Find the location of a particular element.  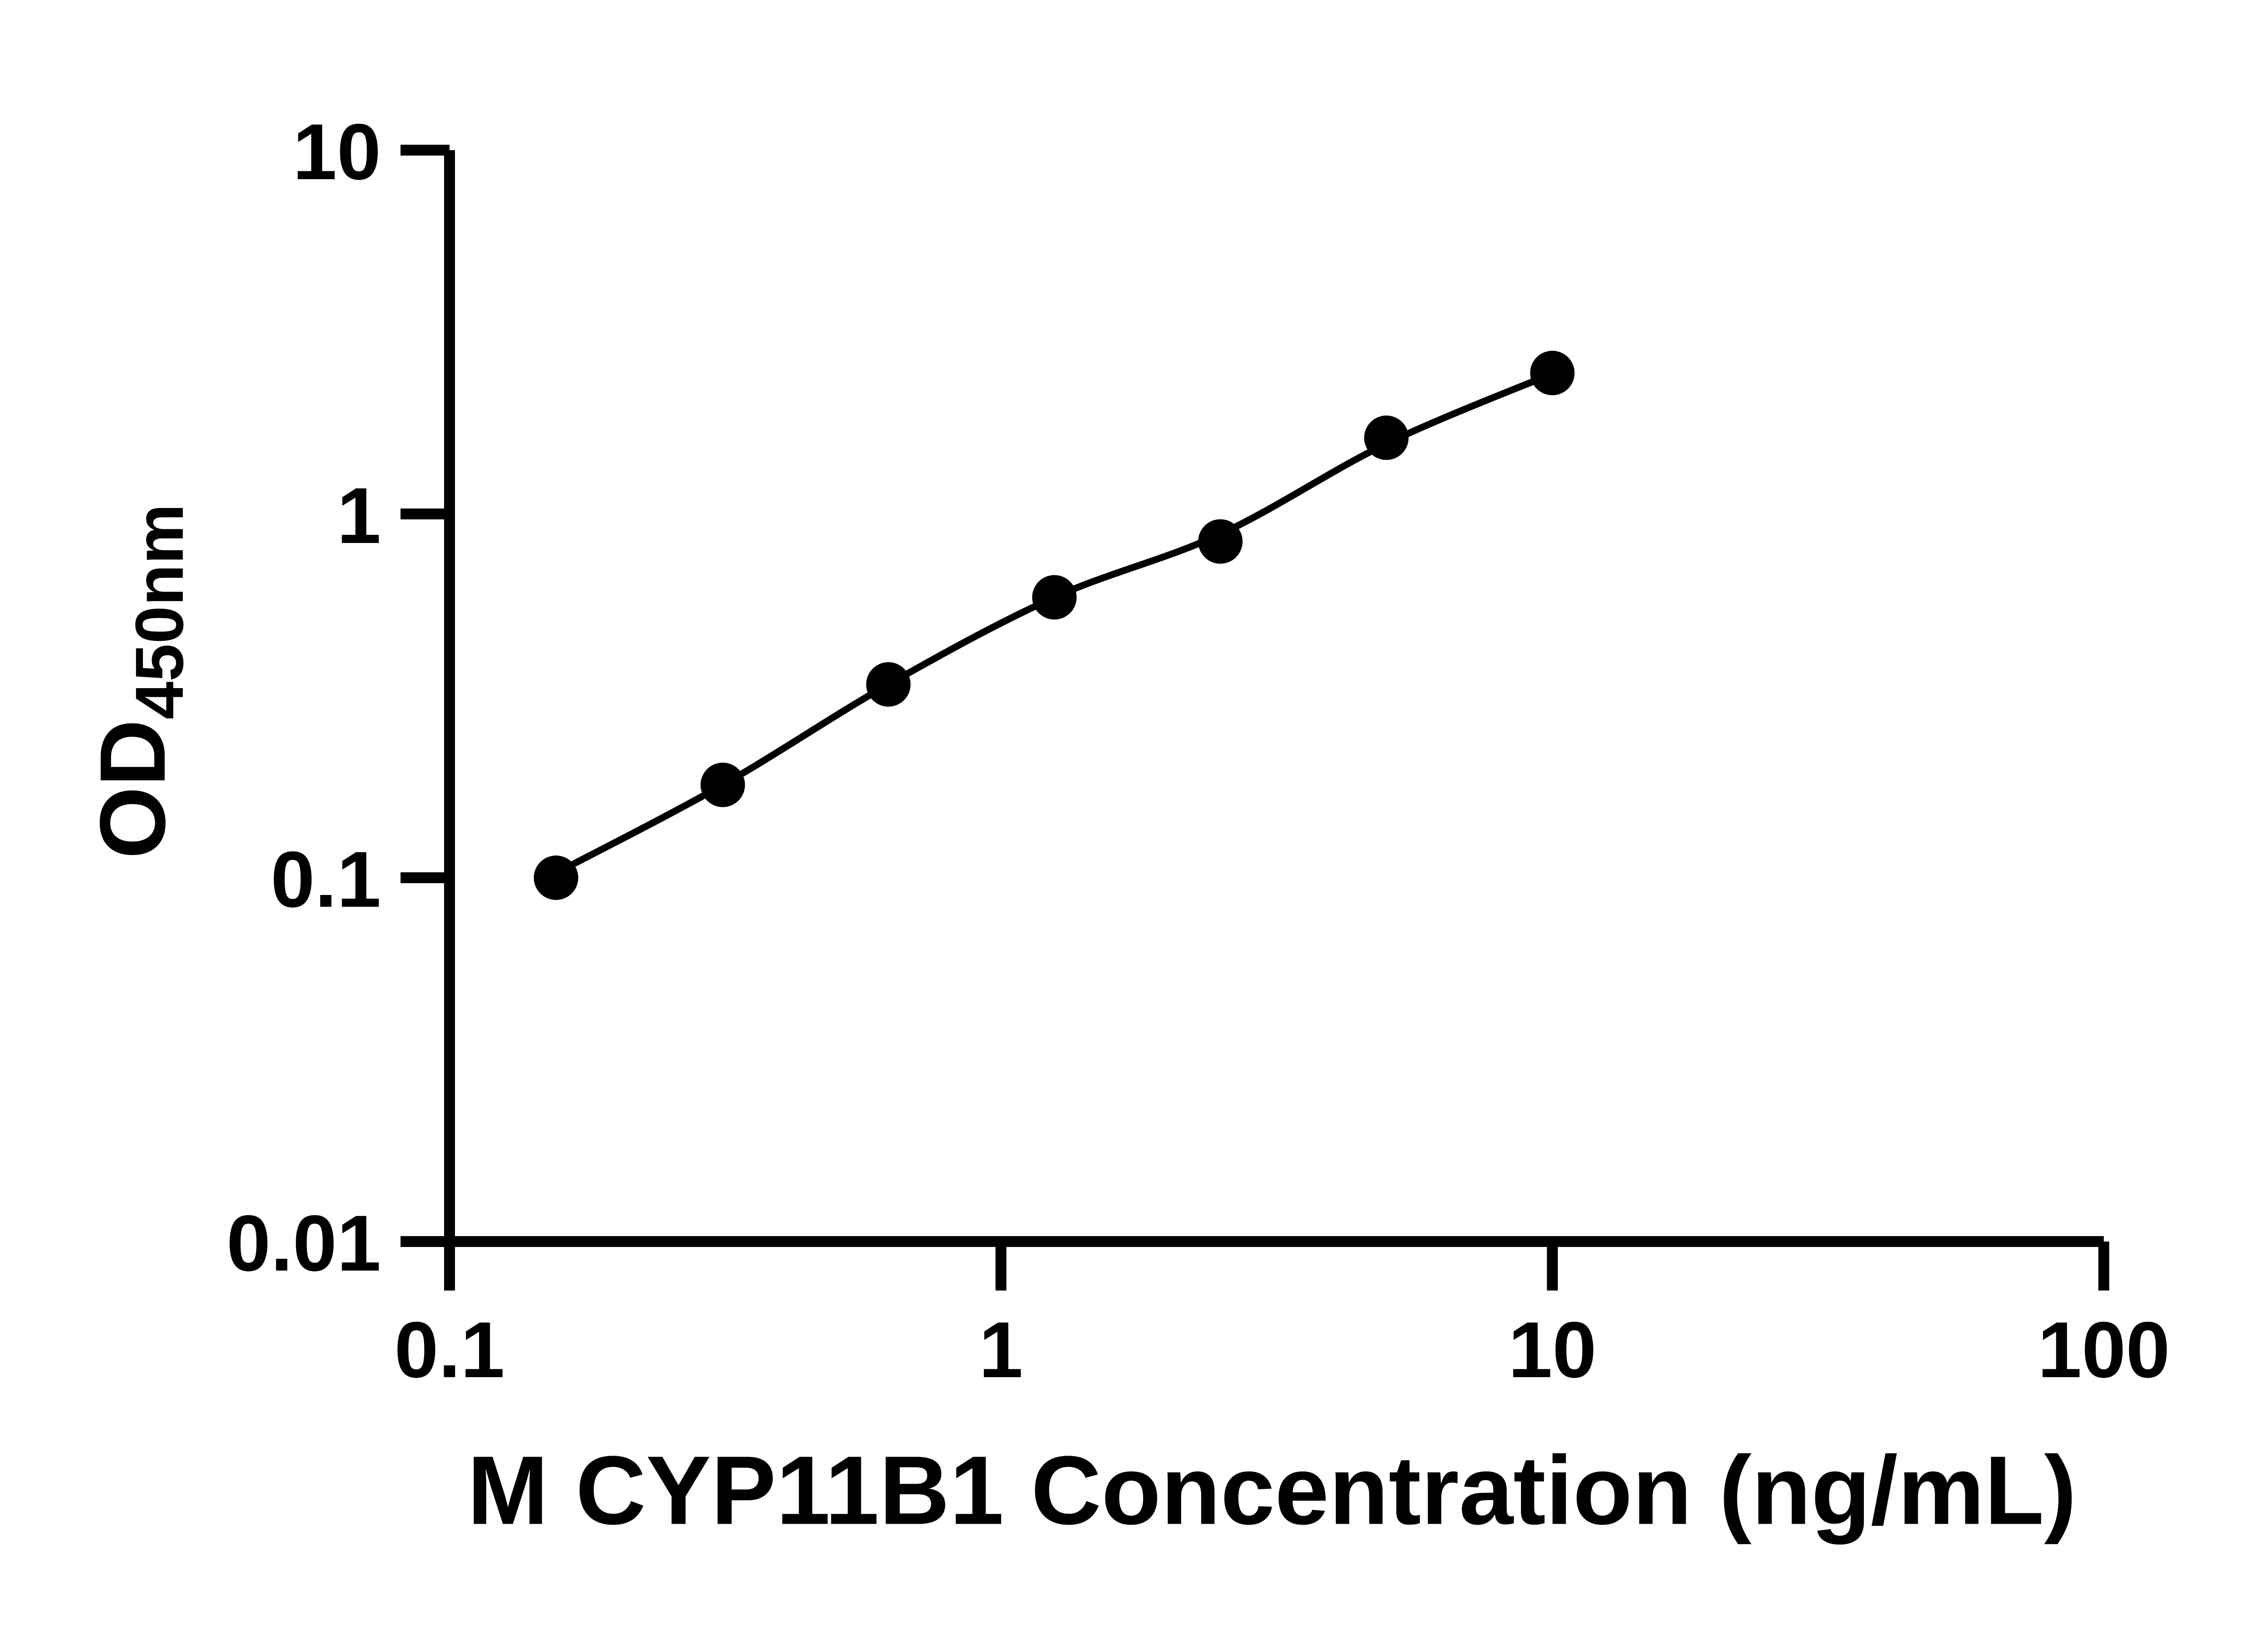

x-tick-label-100: 100 is located at coordinates (2104, 1350).